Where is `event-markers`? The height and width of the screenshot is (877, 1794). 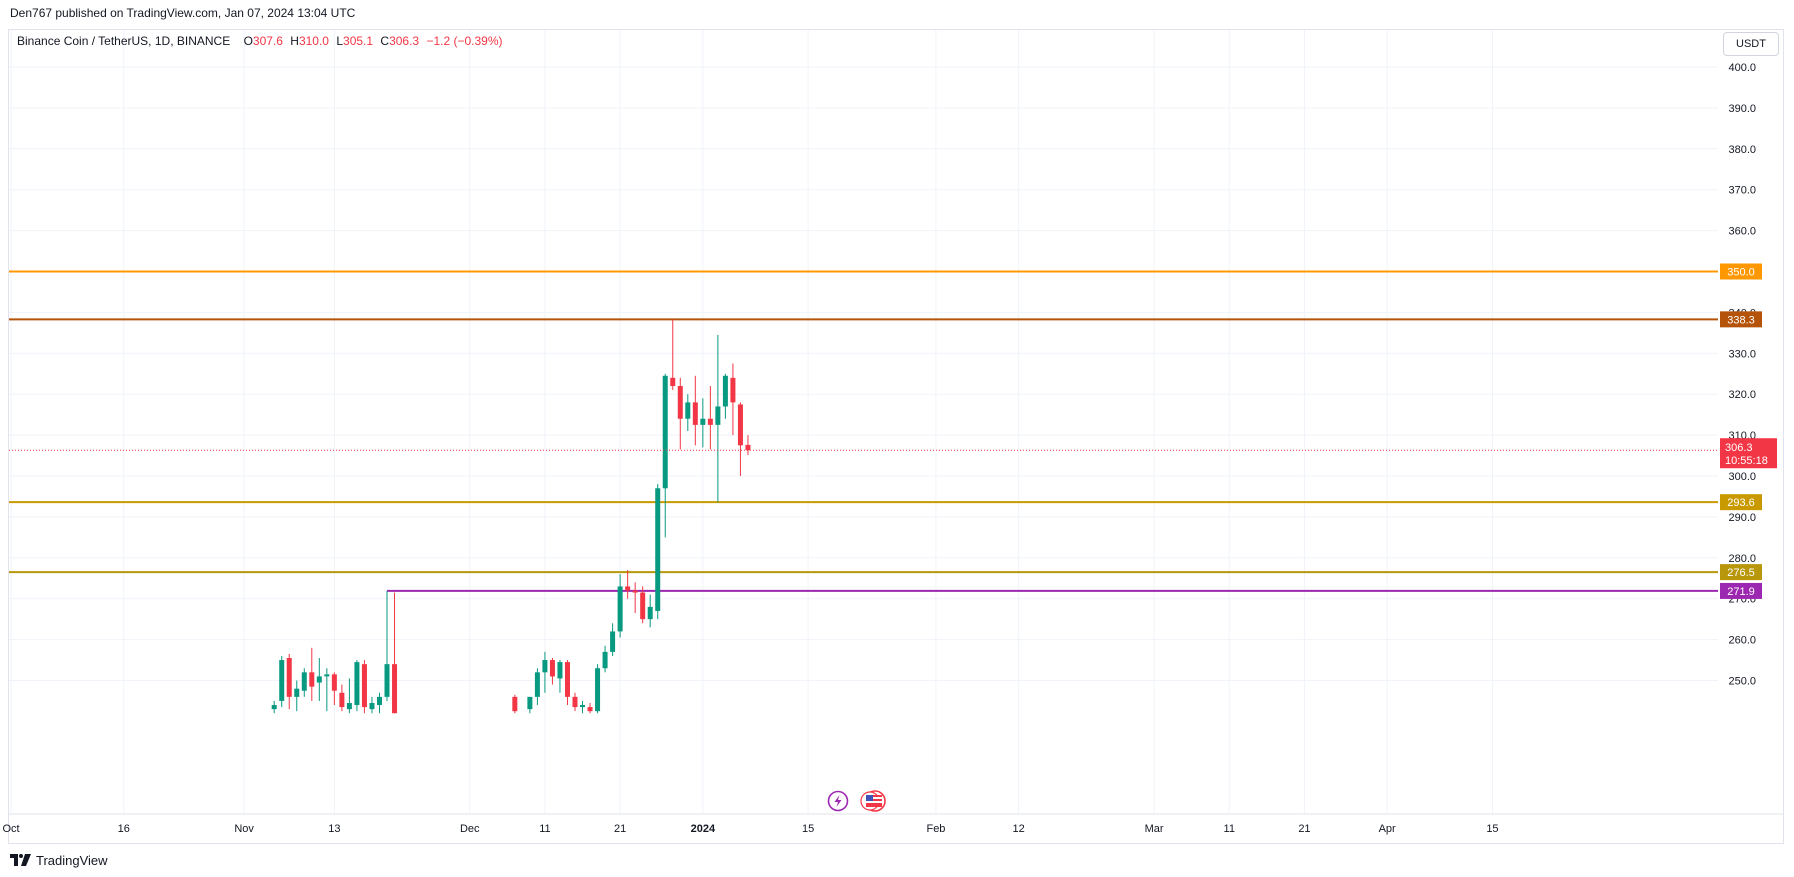 event-markers is located at coordinates (856, 801).